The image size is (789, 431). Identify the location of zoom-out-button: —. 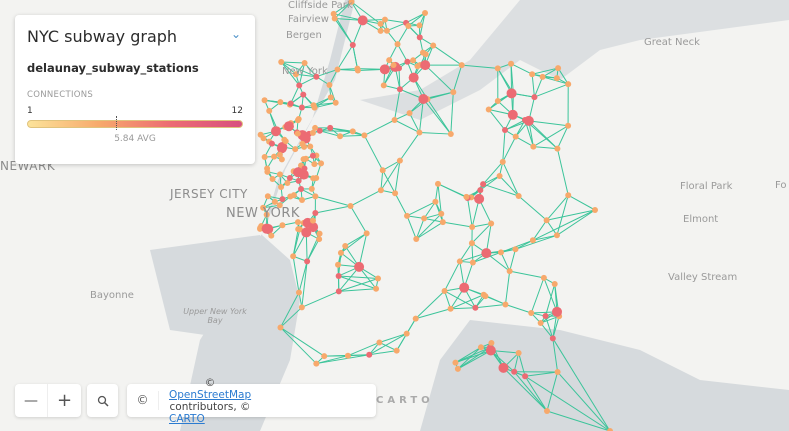
(31, 400).